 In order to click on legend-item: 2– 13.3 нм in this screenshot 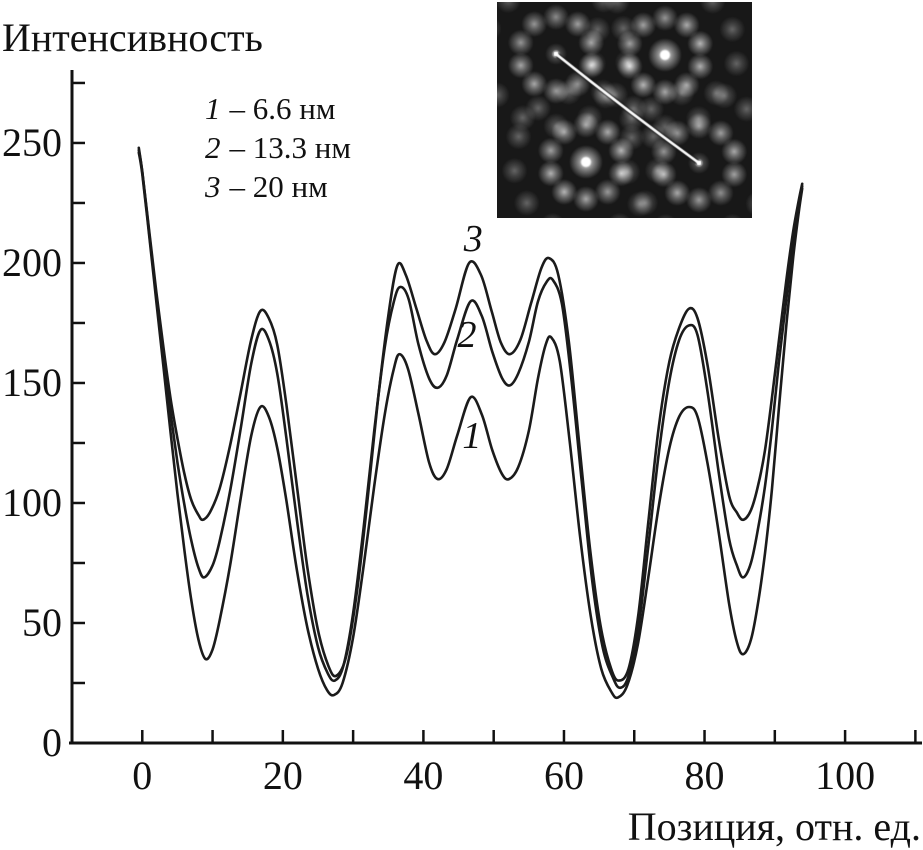, I will do `click(278, 147)`.